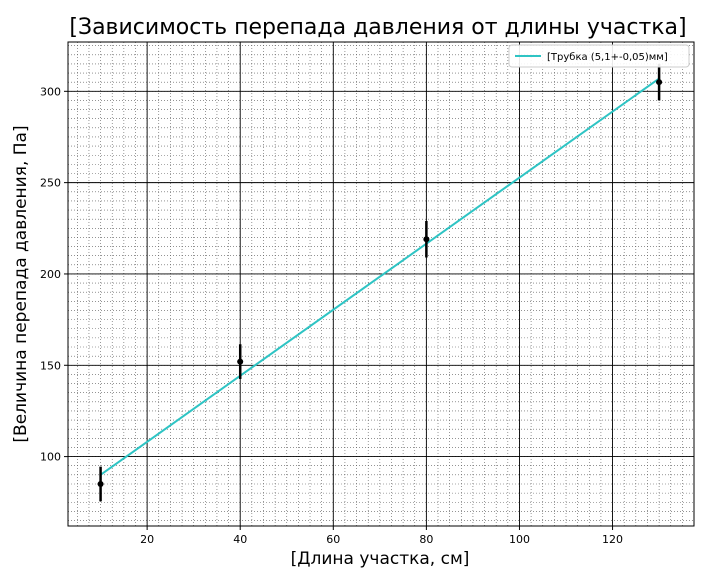 This screenshot has width=722, height=585. What do you see at coordinates (50, 183) in the screenshot?
I see `y-tick-label: 250` at bounding box center [50, 183].